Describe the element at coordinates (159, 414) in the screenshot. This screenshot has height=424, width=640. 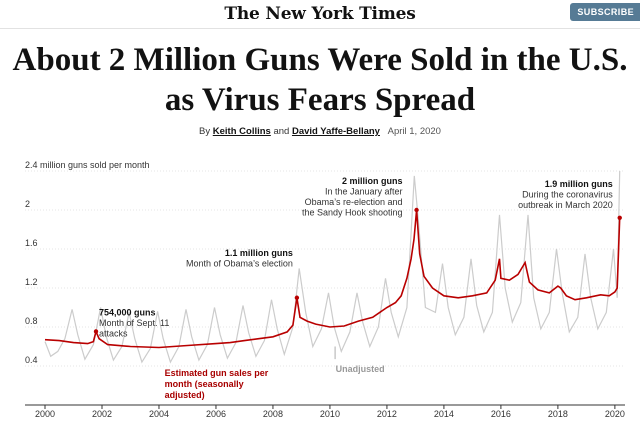
I see `x-tick-label: 2004` at that location.